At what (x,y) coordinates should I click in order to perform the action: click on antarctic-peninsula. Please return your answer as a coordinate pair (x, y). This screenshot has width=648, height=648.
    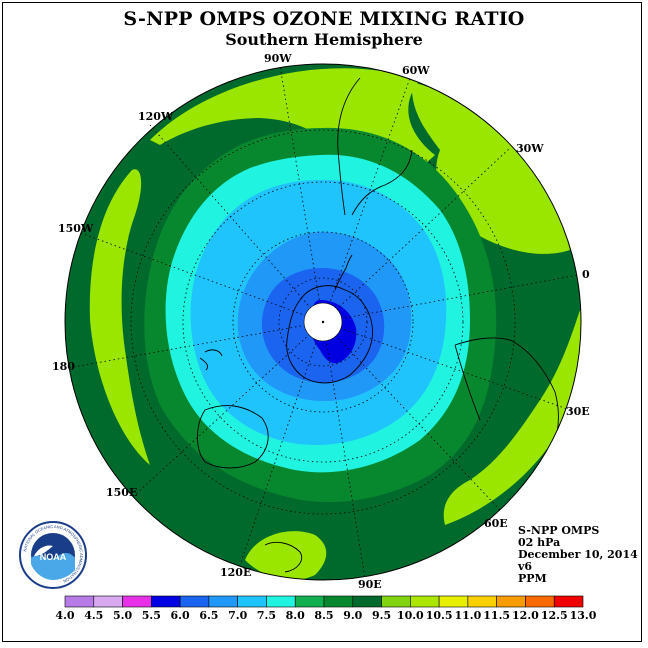
    Looking at the image, I should click on (343, 272).